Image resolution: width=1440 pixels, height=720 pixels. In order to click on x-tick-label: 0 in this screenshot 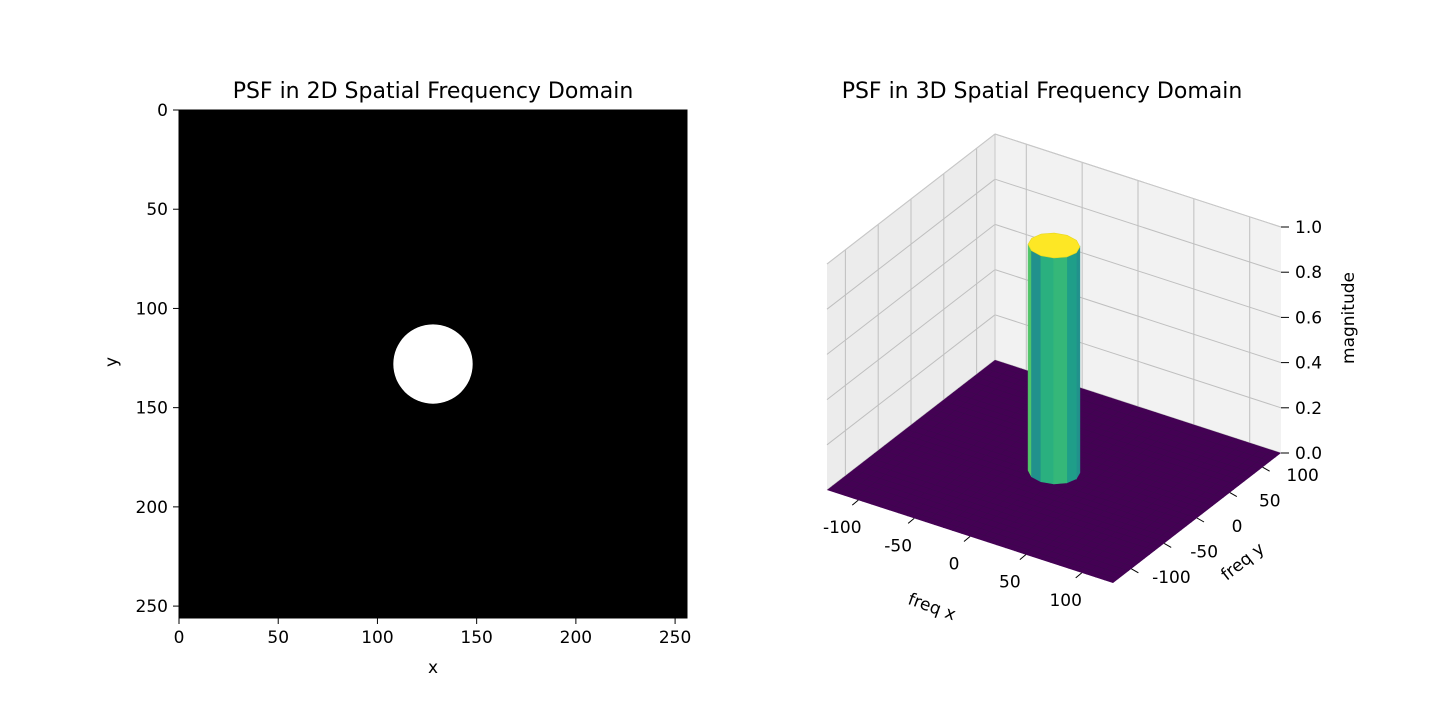, I will do `click(179, 638)`.